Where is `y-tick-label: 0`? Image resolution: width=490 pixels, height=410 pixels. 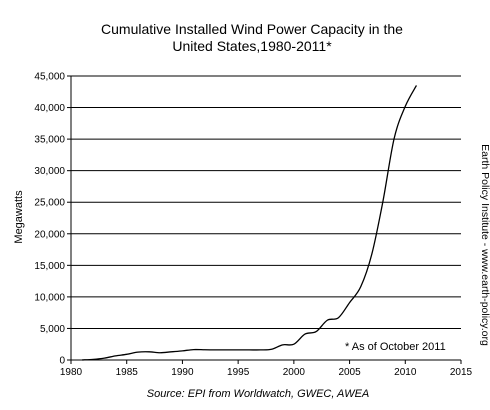 y-tick-label: 0 is located at coordinates (62, 361).